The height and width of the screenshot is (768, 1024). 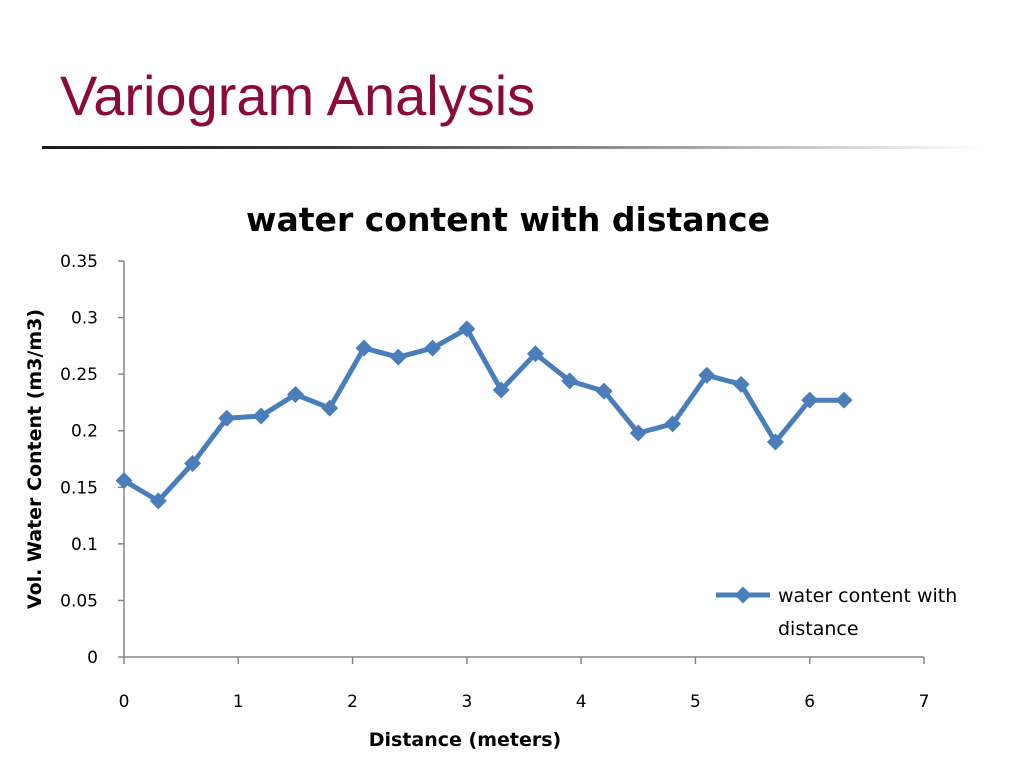 What do you see at coordinates (79, 375) in the screenshot?
I see `y-tick-label: 0.25` at bounding box center [79, 375].